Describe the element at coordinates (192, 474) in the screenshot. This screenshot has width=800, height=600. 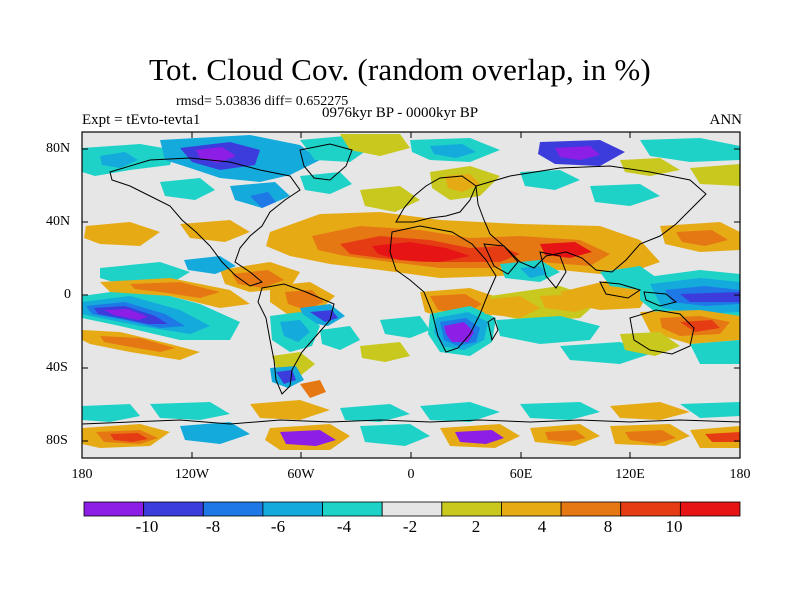
I see `lon-tick-label: 120W` at that location.